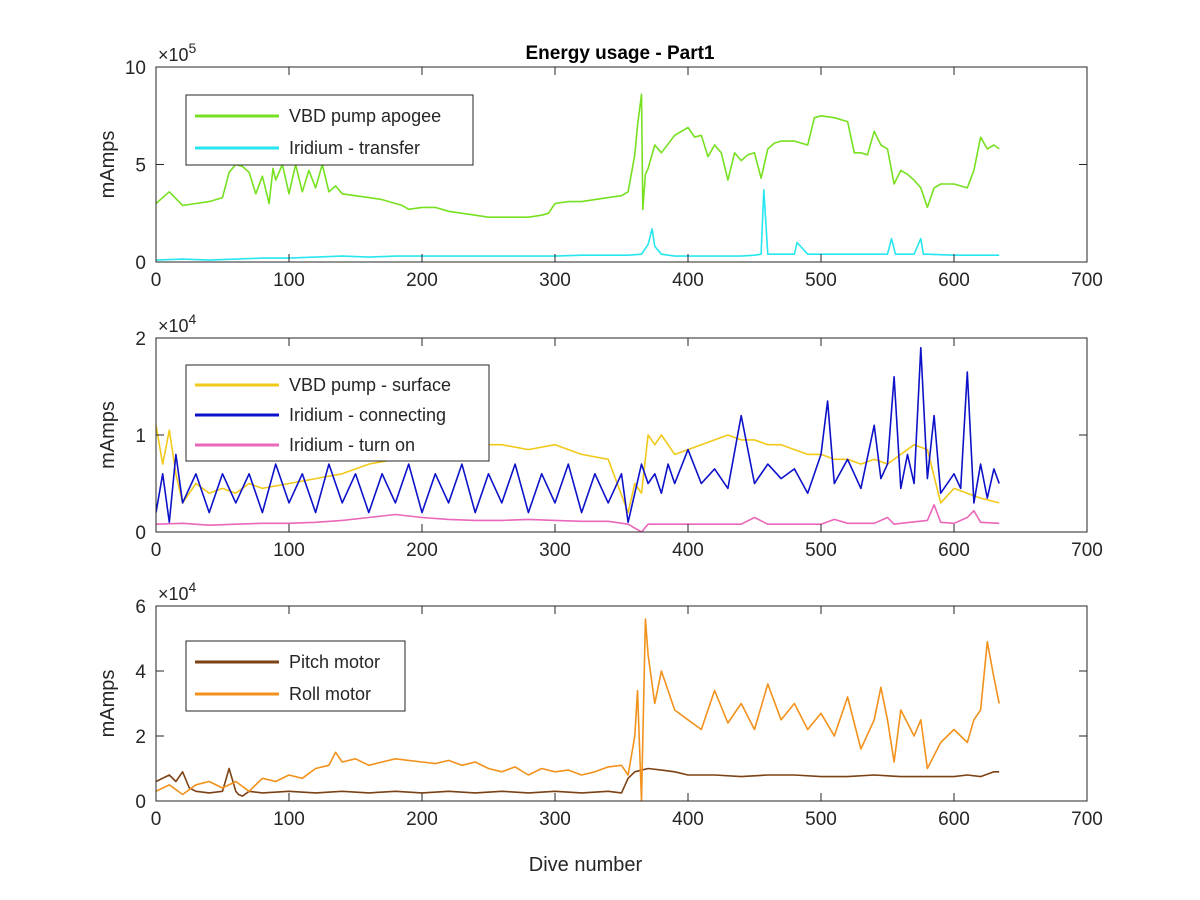  I want to click on legend-label: Iridium - turn on, so click(352, 445).